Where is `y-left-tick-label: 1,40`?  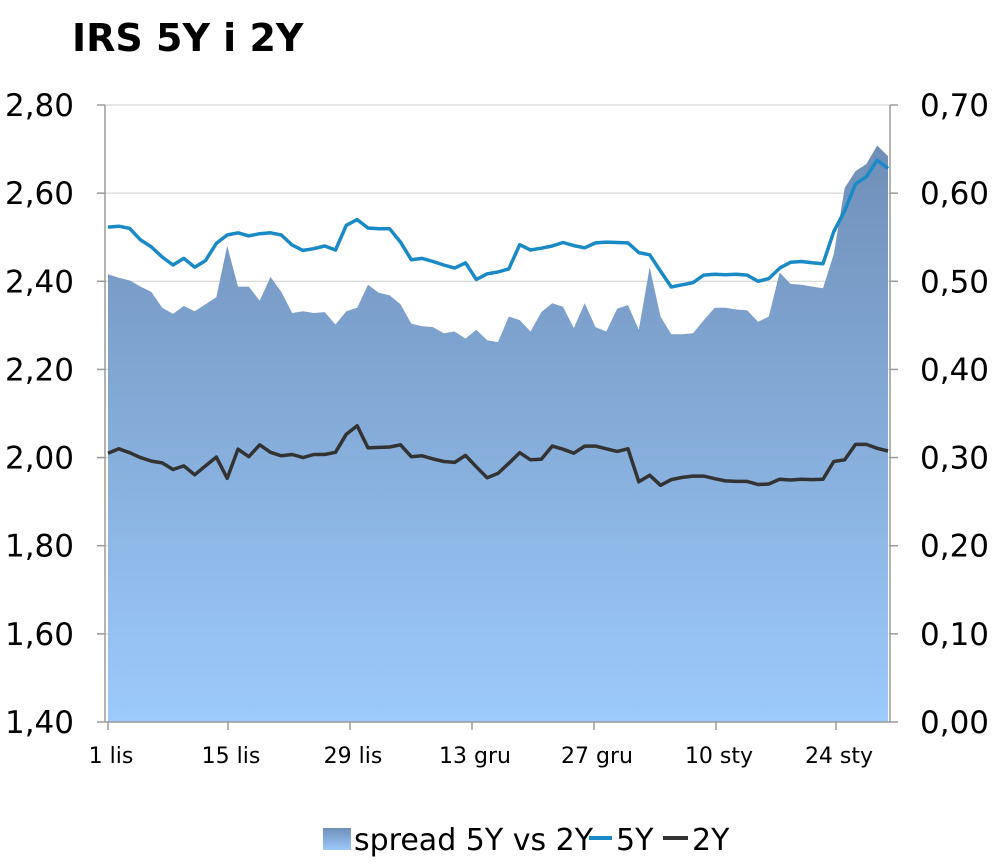 y-left-tick-label: 1,40 is located at coordinates (39, 723).